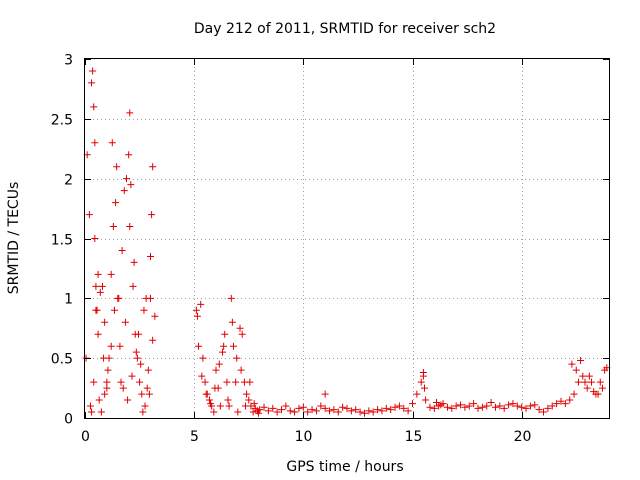 This screenshot has width=640, height=480. Describe the element at coordinates (523, 437) in the screenshot. I see `x-tick-label: 20` at that location.